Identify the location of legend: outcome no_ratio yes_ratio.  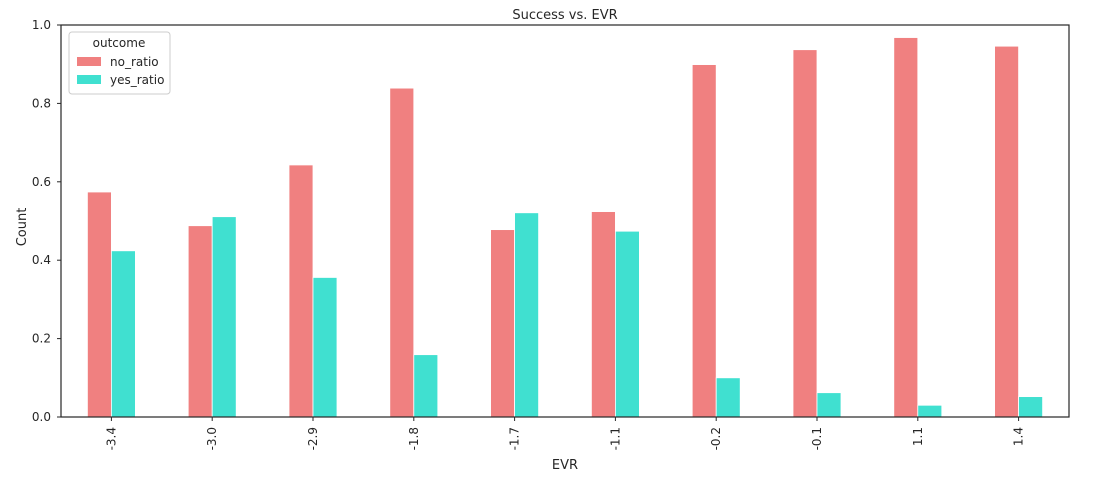
(119, 63).